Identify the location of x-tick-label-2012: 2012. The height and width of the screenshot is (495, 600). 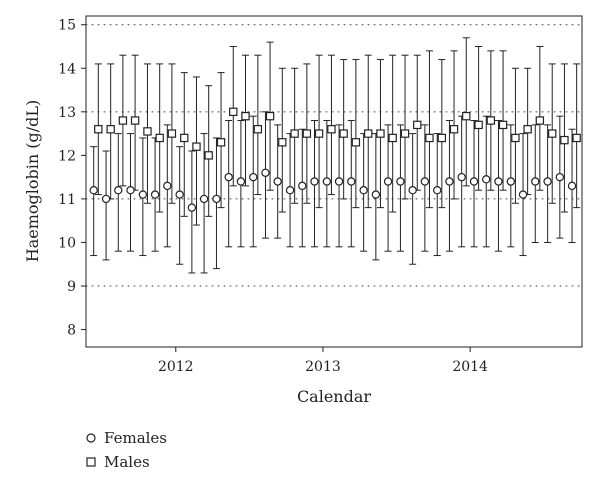
(176, 367).